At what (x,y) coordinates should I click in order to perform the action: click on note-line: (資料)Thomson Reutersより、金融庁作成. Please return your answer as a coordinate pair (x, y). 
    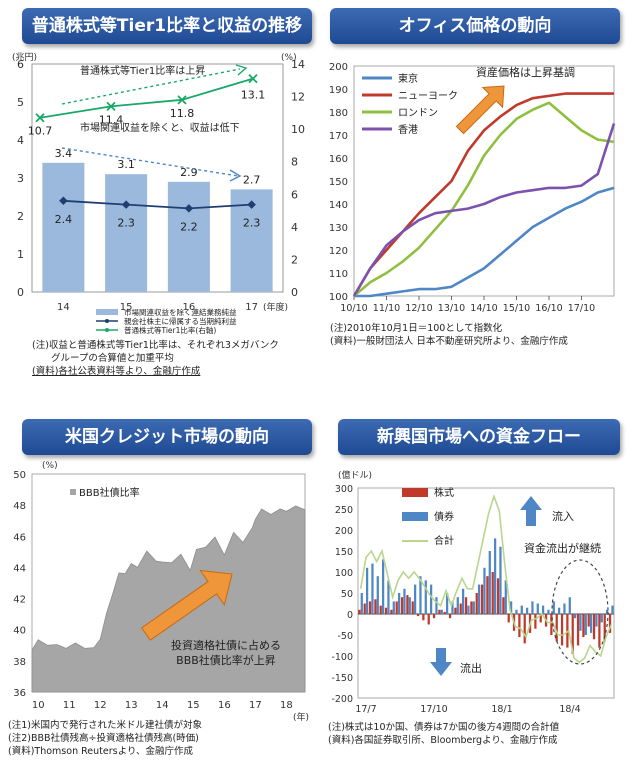
    Looking at the image, I should click on (101, 751).